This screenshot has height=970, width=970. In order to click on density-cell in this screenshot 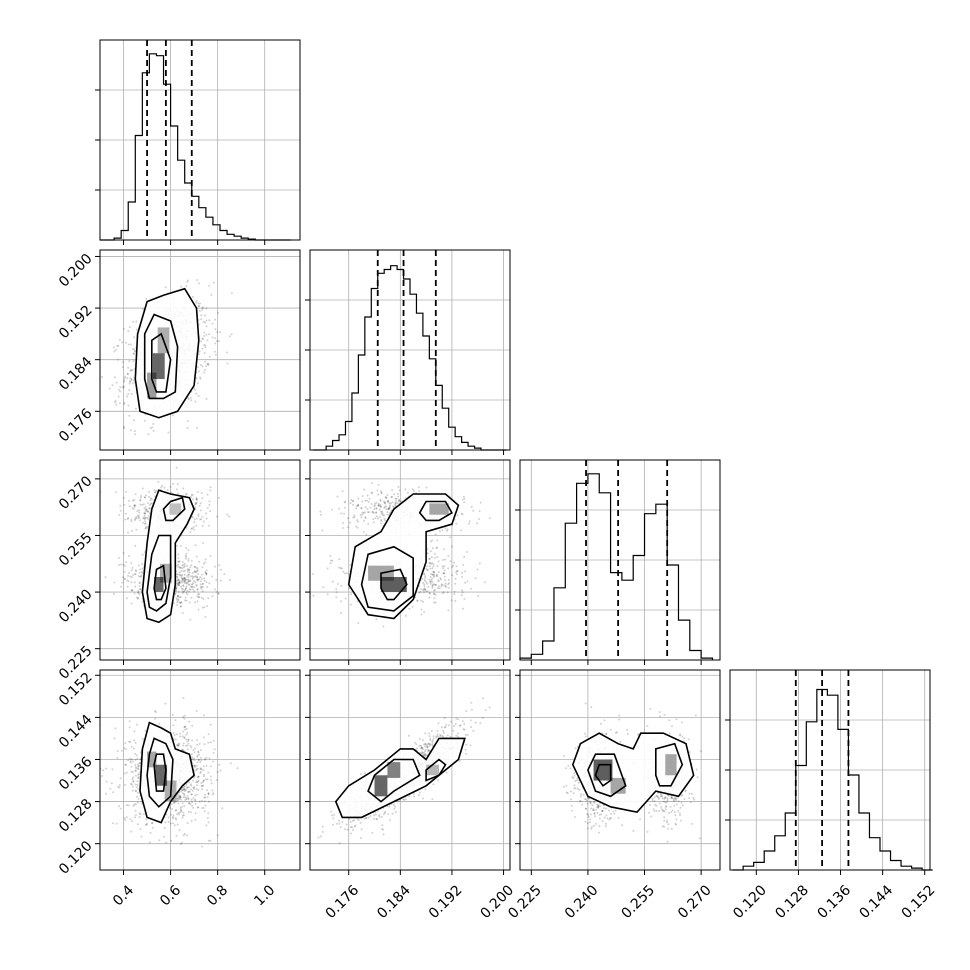, I will do `click(166, 573)`.